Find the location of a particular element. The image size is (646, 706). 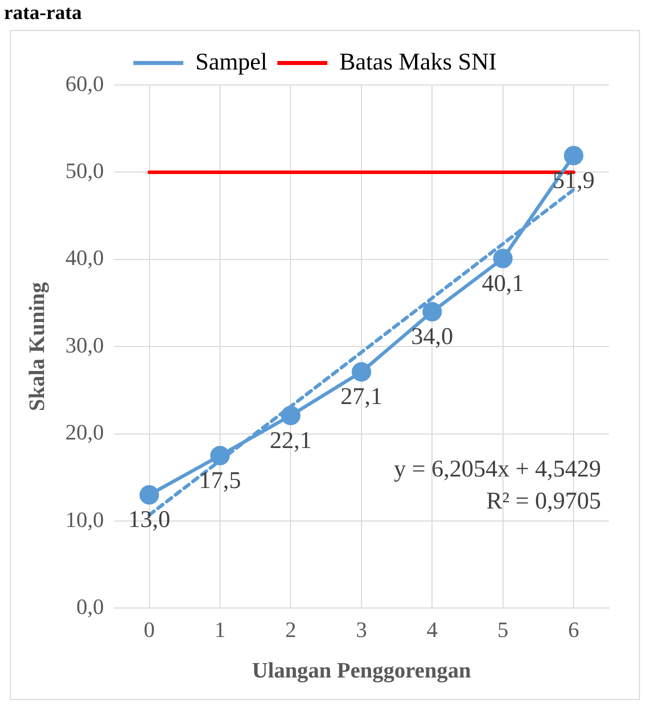

x-axis-title: Ulangan Penggorengan is located at coordinates (361, 669).